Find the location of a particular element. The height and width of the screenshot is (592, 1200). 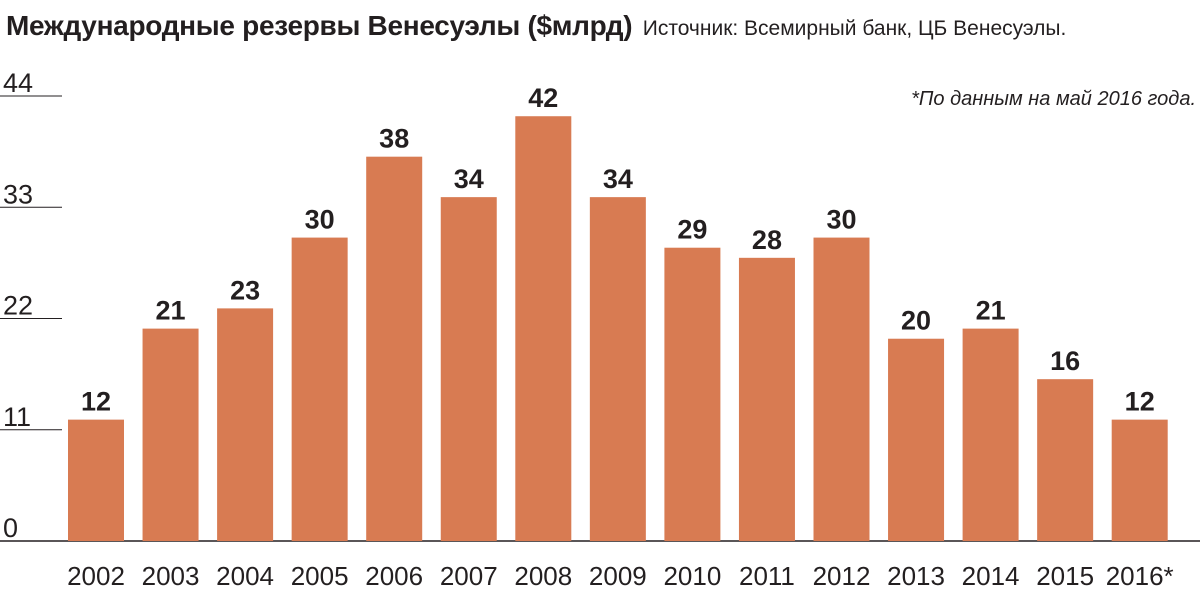

chart-title: Международные резервы Венесуэлы ($млрд) is located at coordinates (319, 25).